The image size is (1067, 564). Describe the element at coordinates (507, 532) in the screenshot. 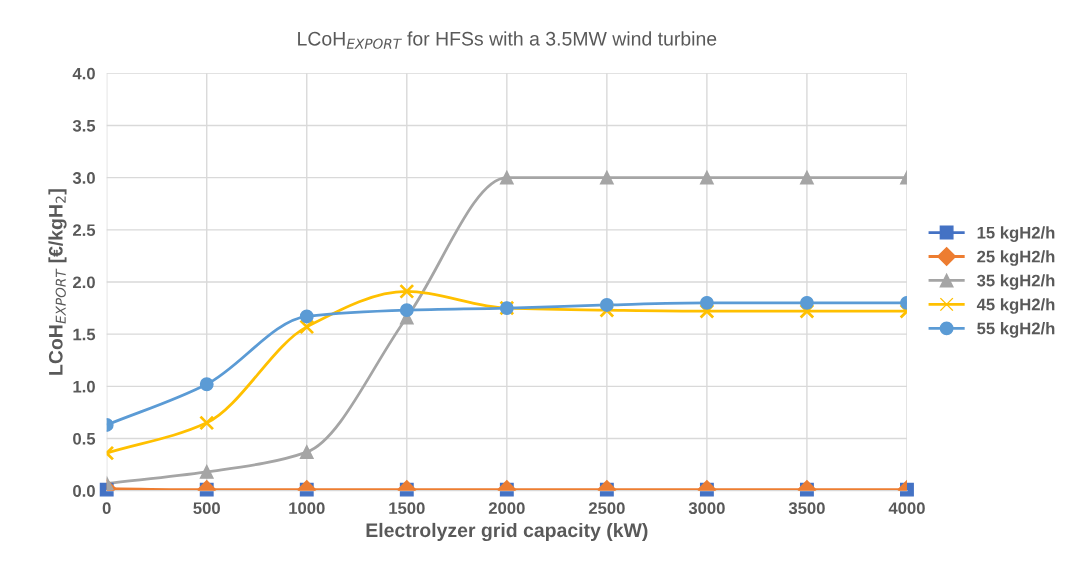

I see `x-axis-title: Electrolyzer grid capacity (kW)` at that location.